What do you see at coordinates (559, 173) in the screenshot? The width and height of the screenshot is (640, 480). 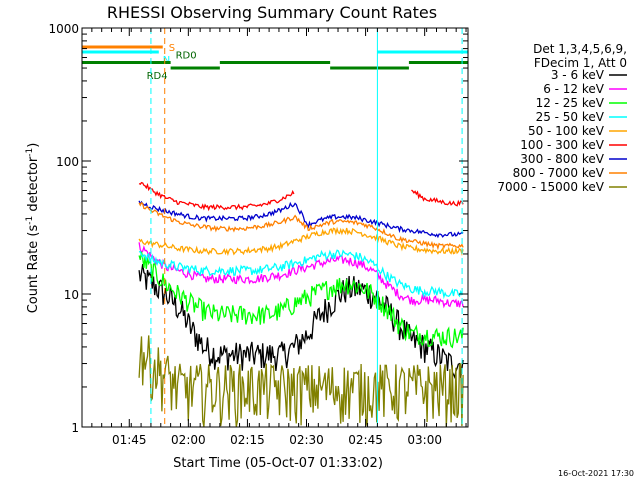 I see `legend-entry-label: 800 - 7000 keV` at bounding box center [559, 173].